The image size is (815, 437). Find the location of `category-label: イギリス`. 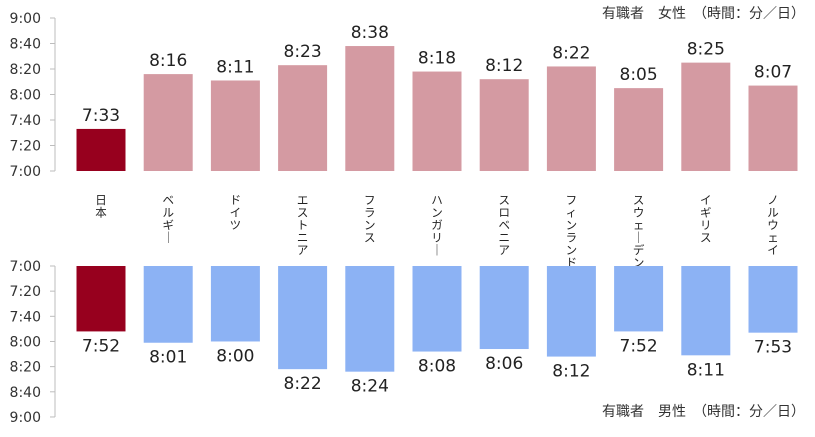

category-label: イギリス is located at coordinates (706, 219).